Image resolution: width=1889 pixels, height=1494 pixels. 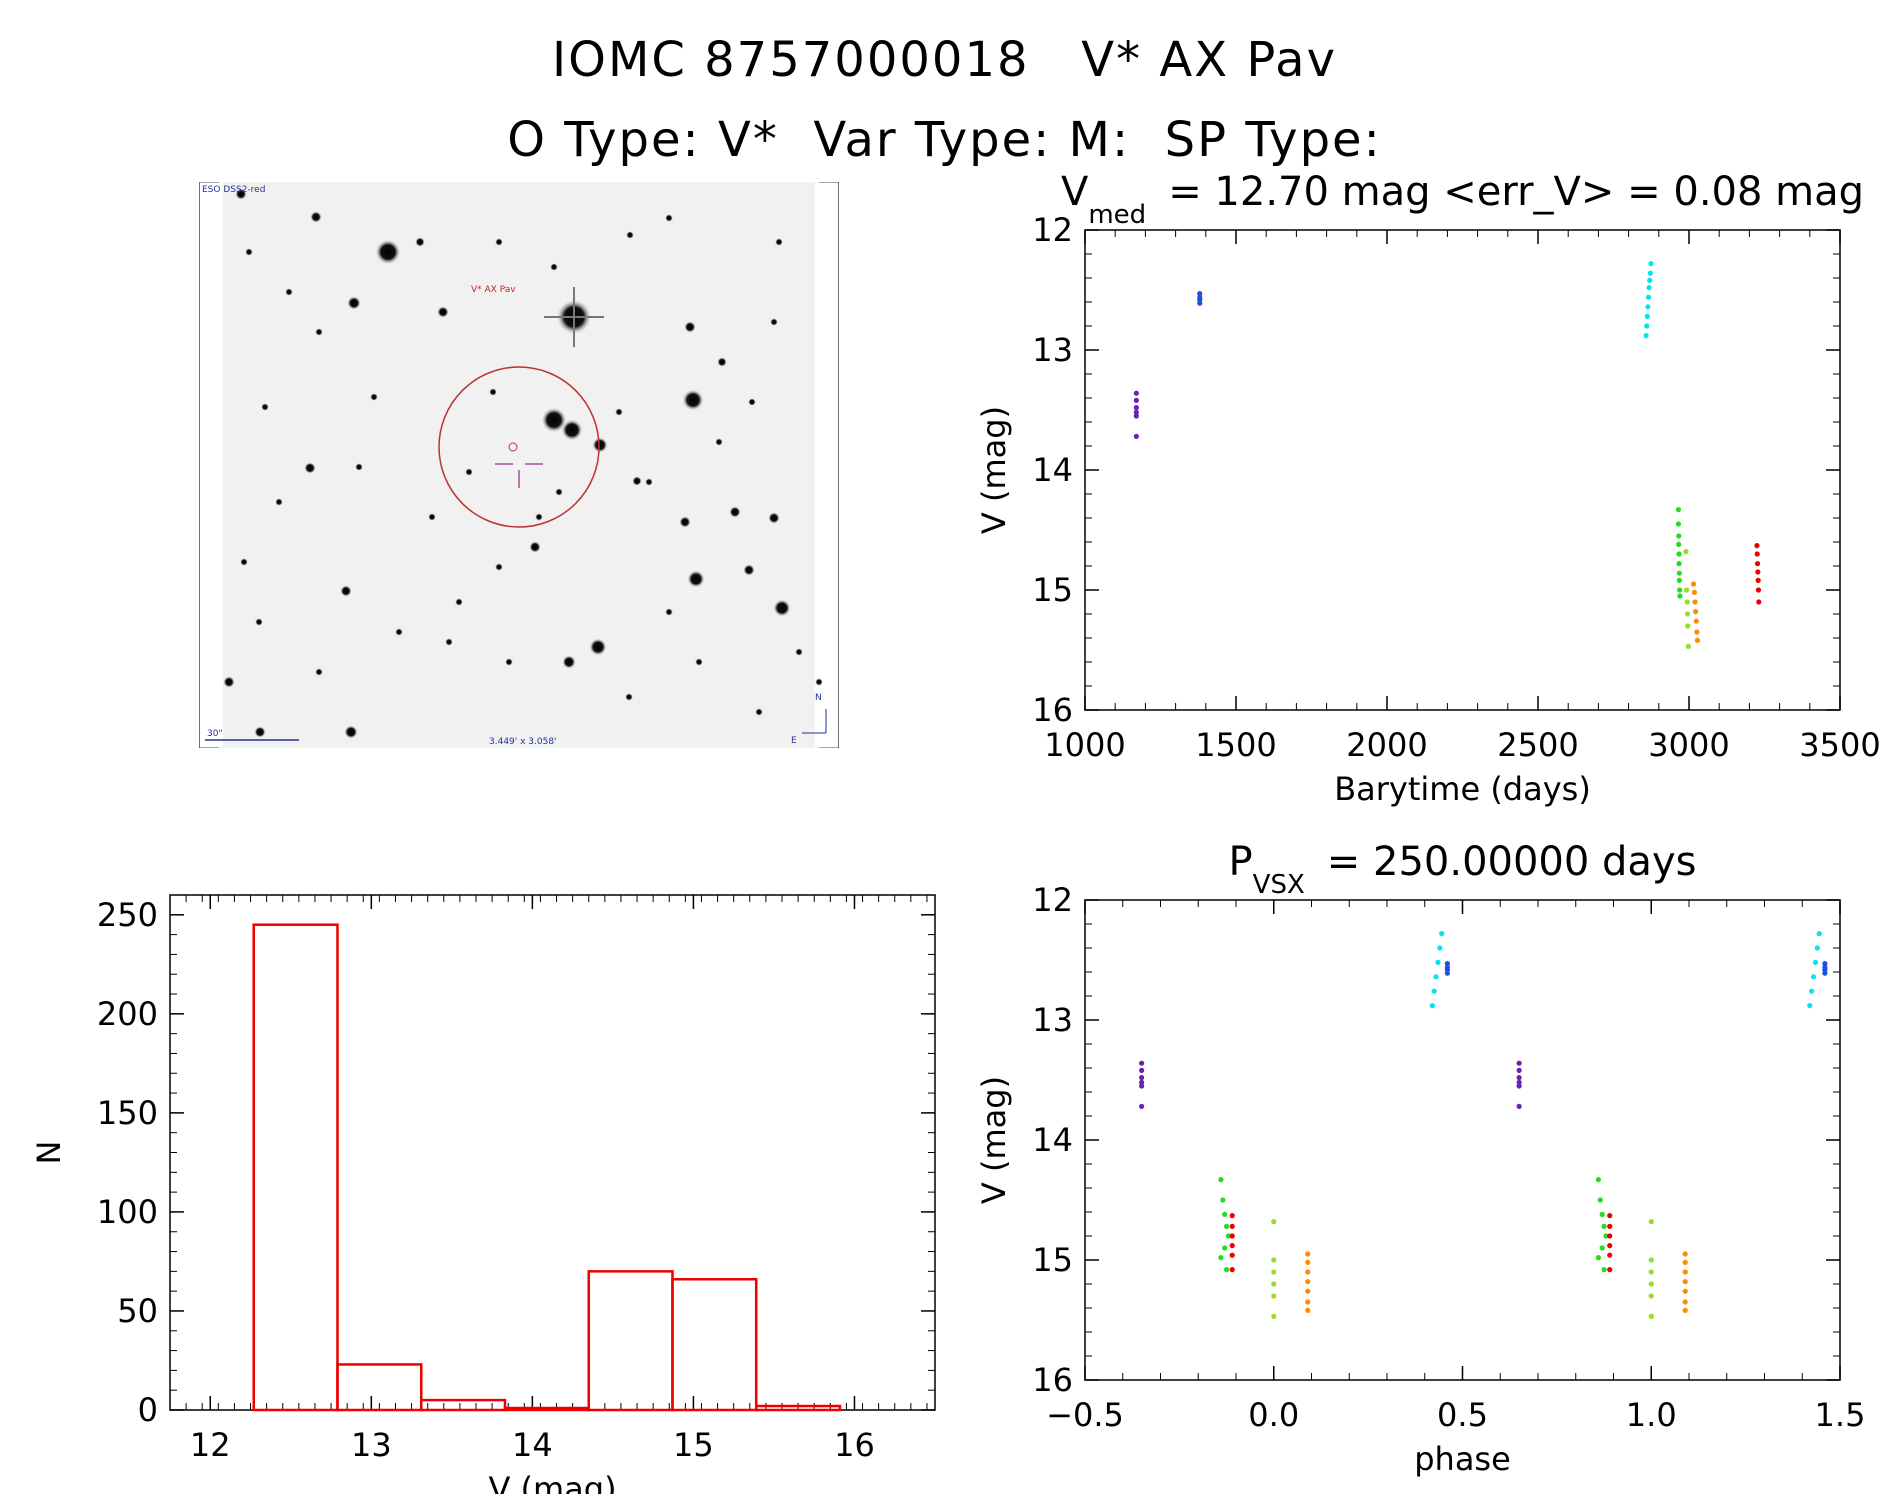 What do you see at coordinates (532, 1445) in the screenshot?
I see `x-tick-label: 14` at bounding box center [532, 1445].